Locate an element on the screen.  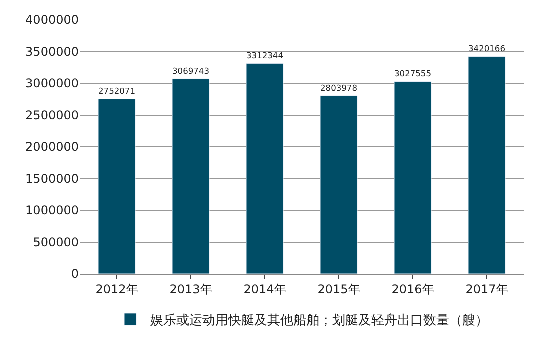
y-tick-label: 0 is located at coordinates (75, 274).